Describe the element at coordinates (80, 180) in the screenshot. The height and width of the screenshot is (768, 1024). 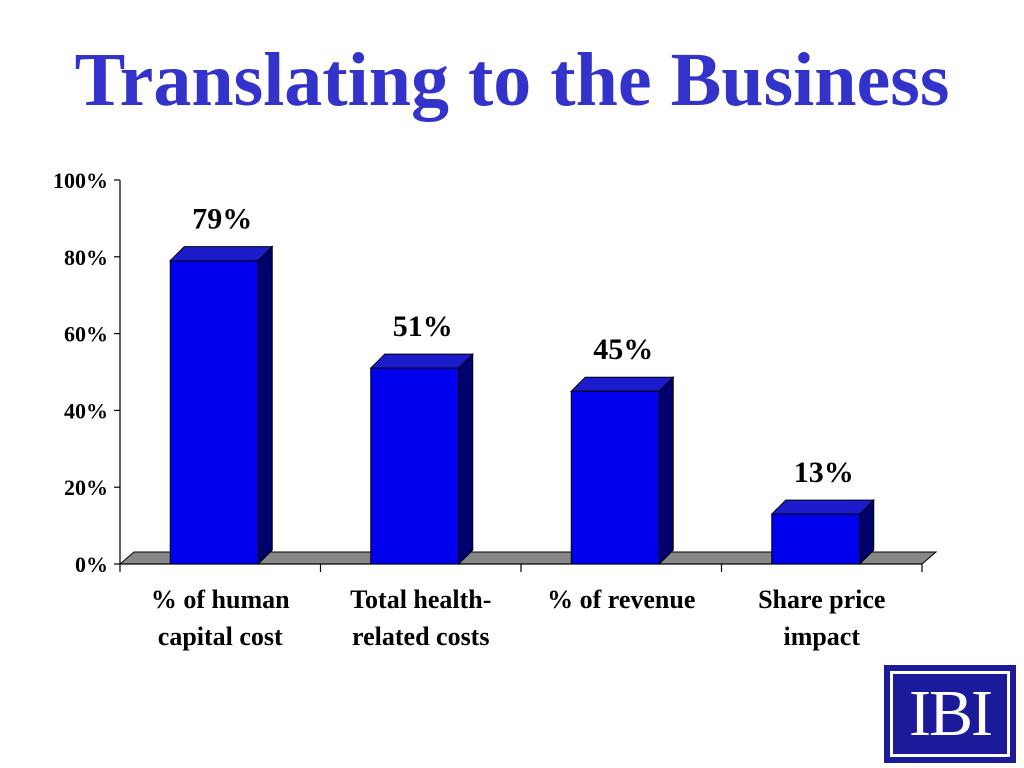
I see `y-tick-label: 100%` at that location.